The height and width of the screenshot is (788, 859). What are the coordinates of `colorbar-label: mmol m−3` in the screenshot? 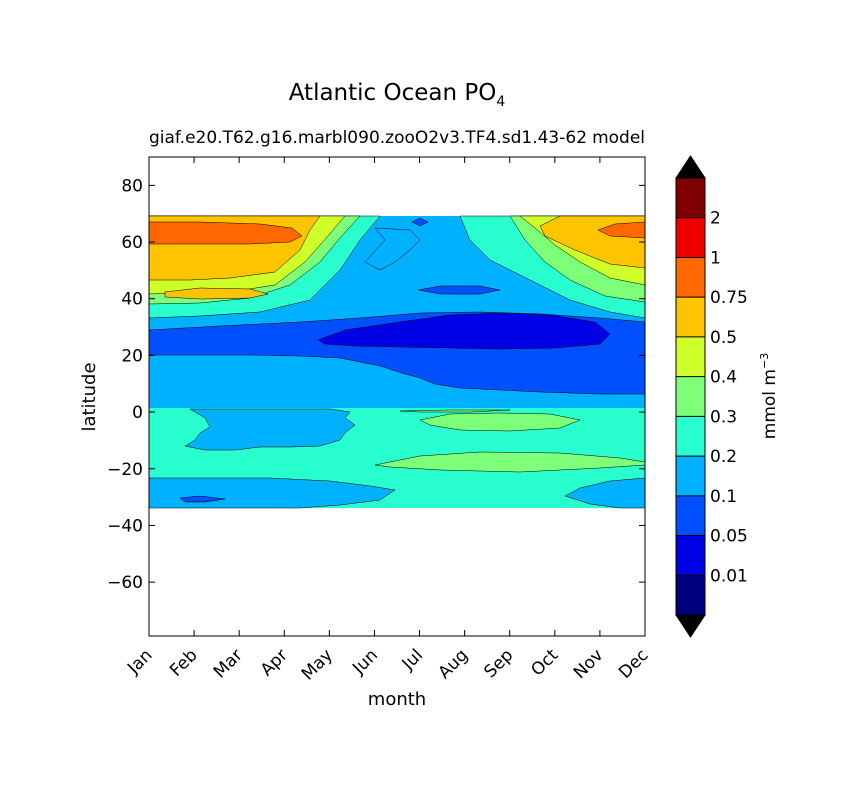 It's located at (769, 396).